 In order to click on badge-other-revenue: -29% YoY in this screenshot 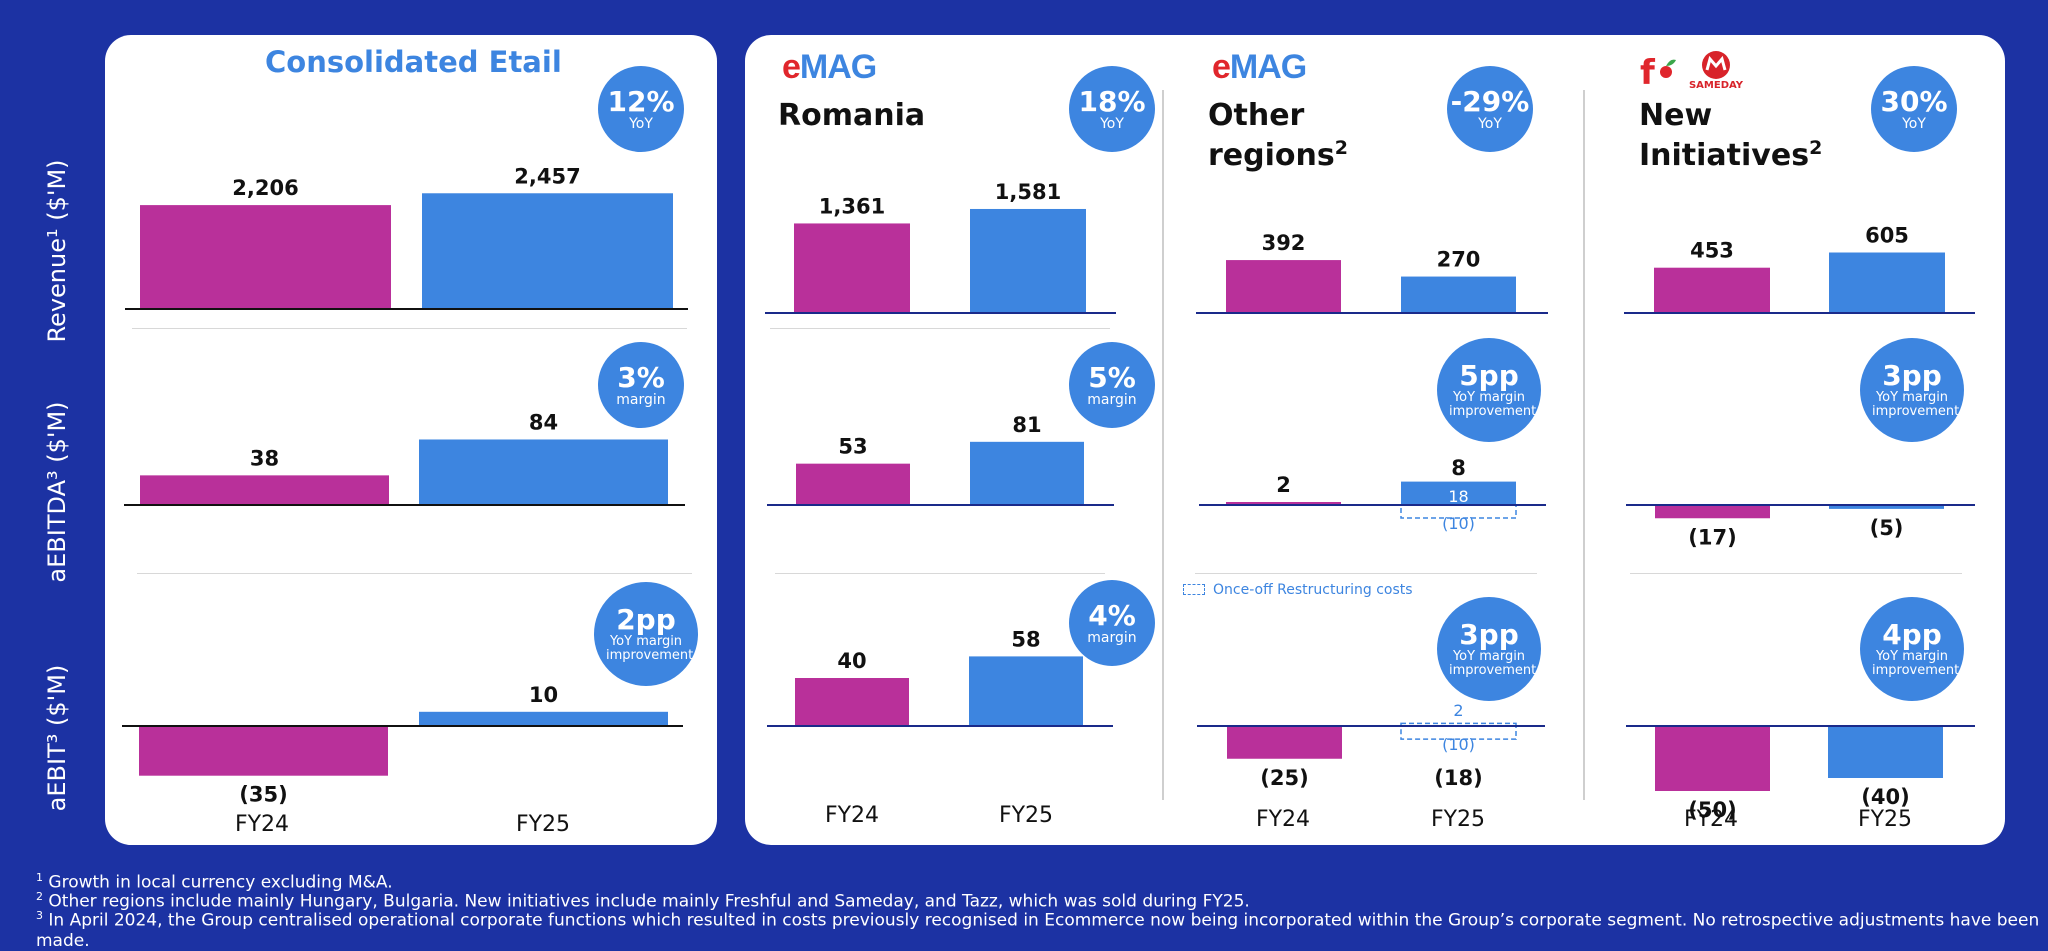, I will do `click(1490, 109)`.